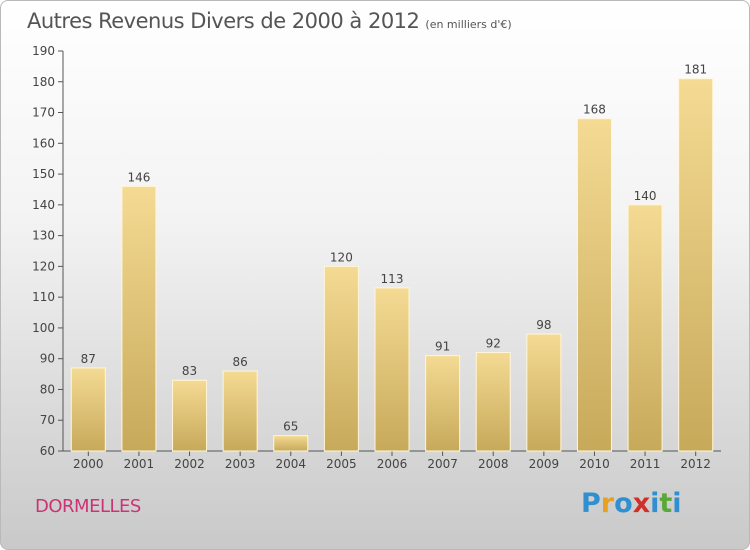 Image resolution: width=750 pixels, height=550 pixels. Describe the element at coordinates (47, 389) in the screenshot. I see `y-tick-label: 80` at that location.